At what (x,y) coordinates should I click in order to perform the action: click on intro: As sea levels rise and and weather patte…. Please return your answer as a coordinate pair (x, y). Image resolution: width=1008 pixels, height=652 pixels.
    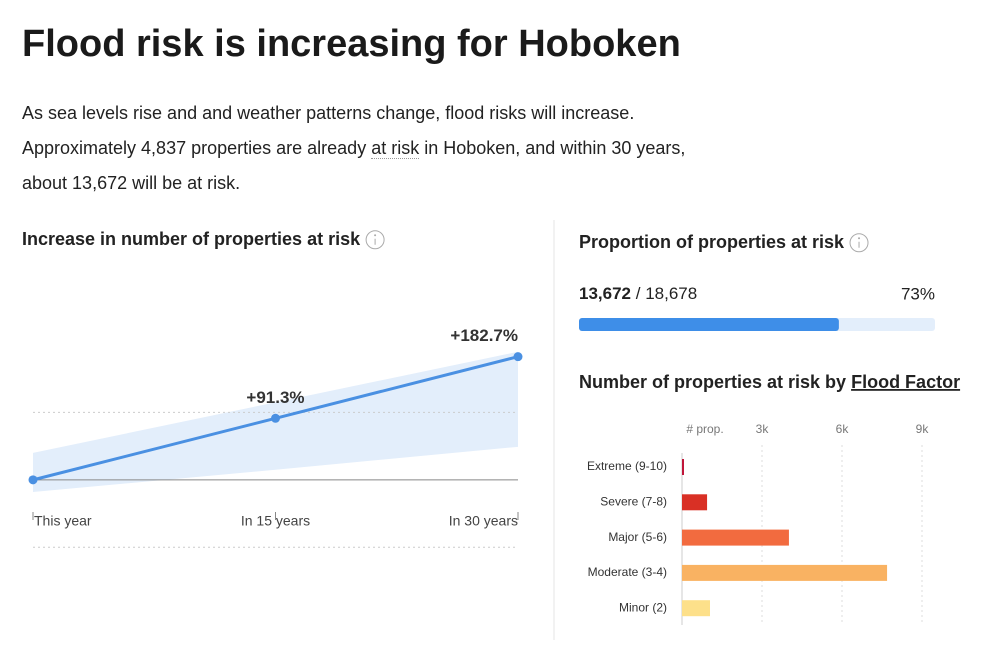
    Looking at the image, I should click on (372, 148).